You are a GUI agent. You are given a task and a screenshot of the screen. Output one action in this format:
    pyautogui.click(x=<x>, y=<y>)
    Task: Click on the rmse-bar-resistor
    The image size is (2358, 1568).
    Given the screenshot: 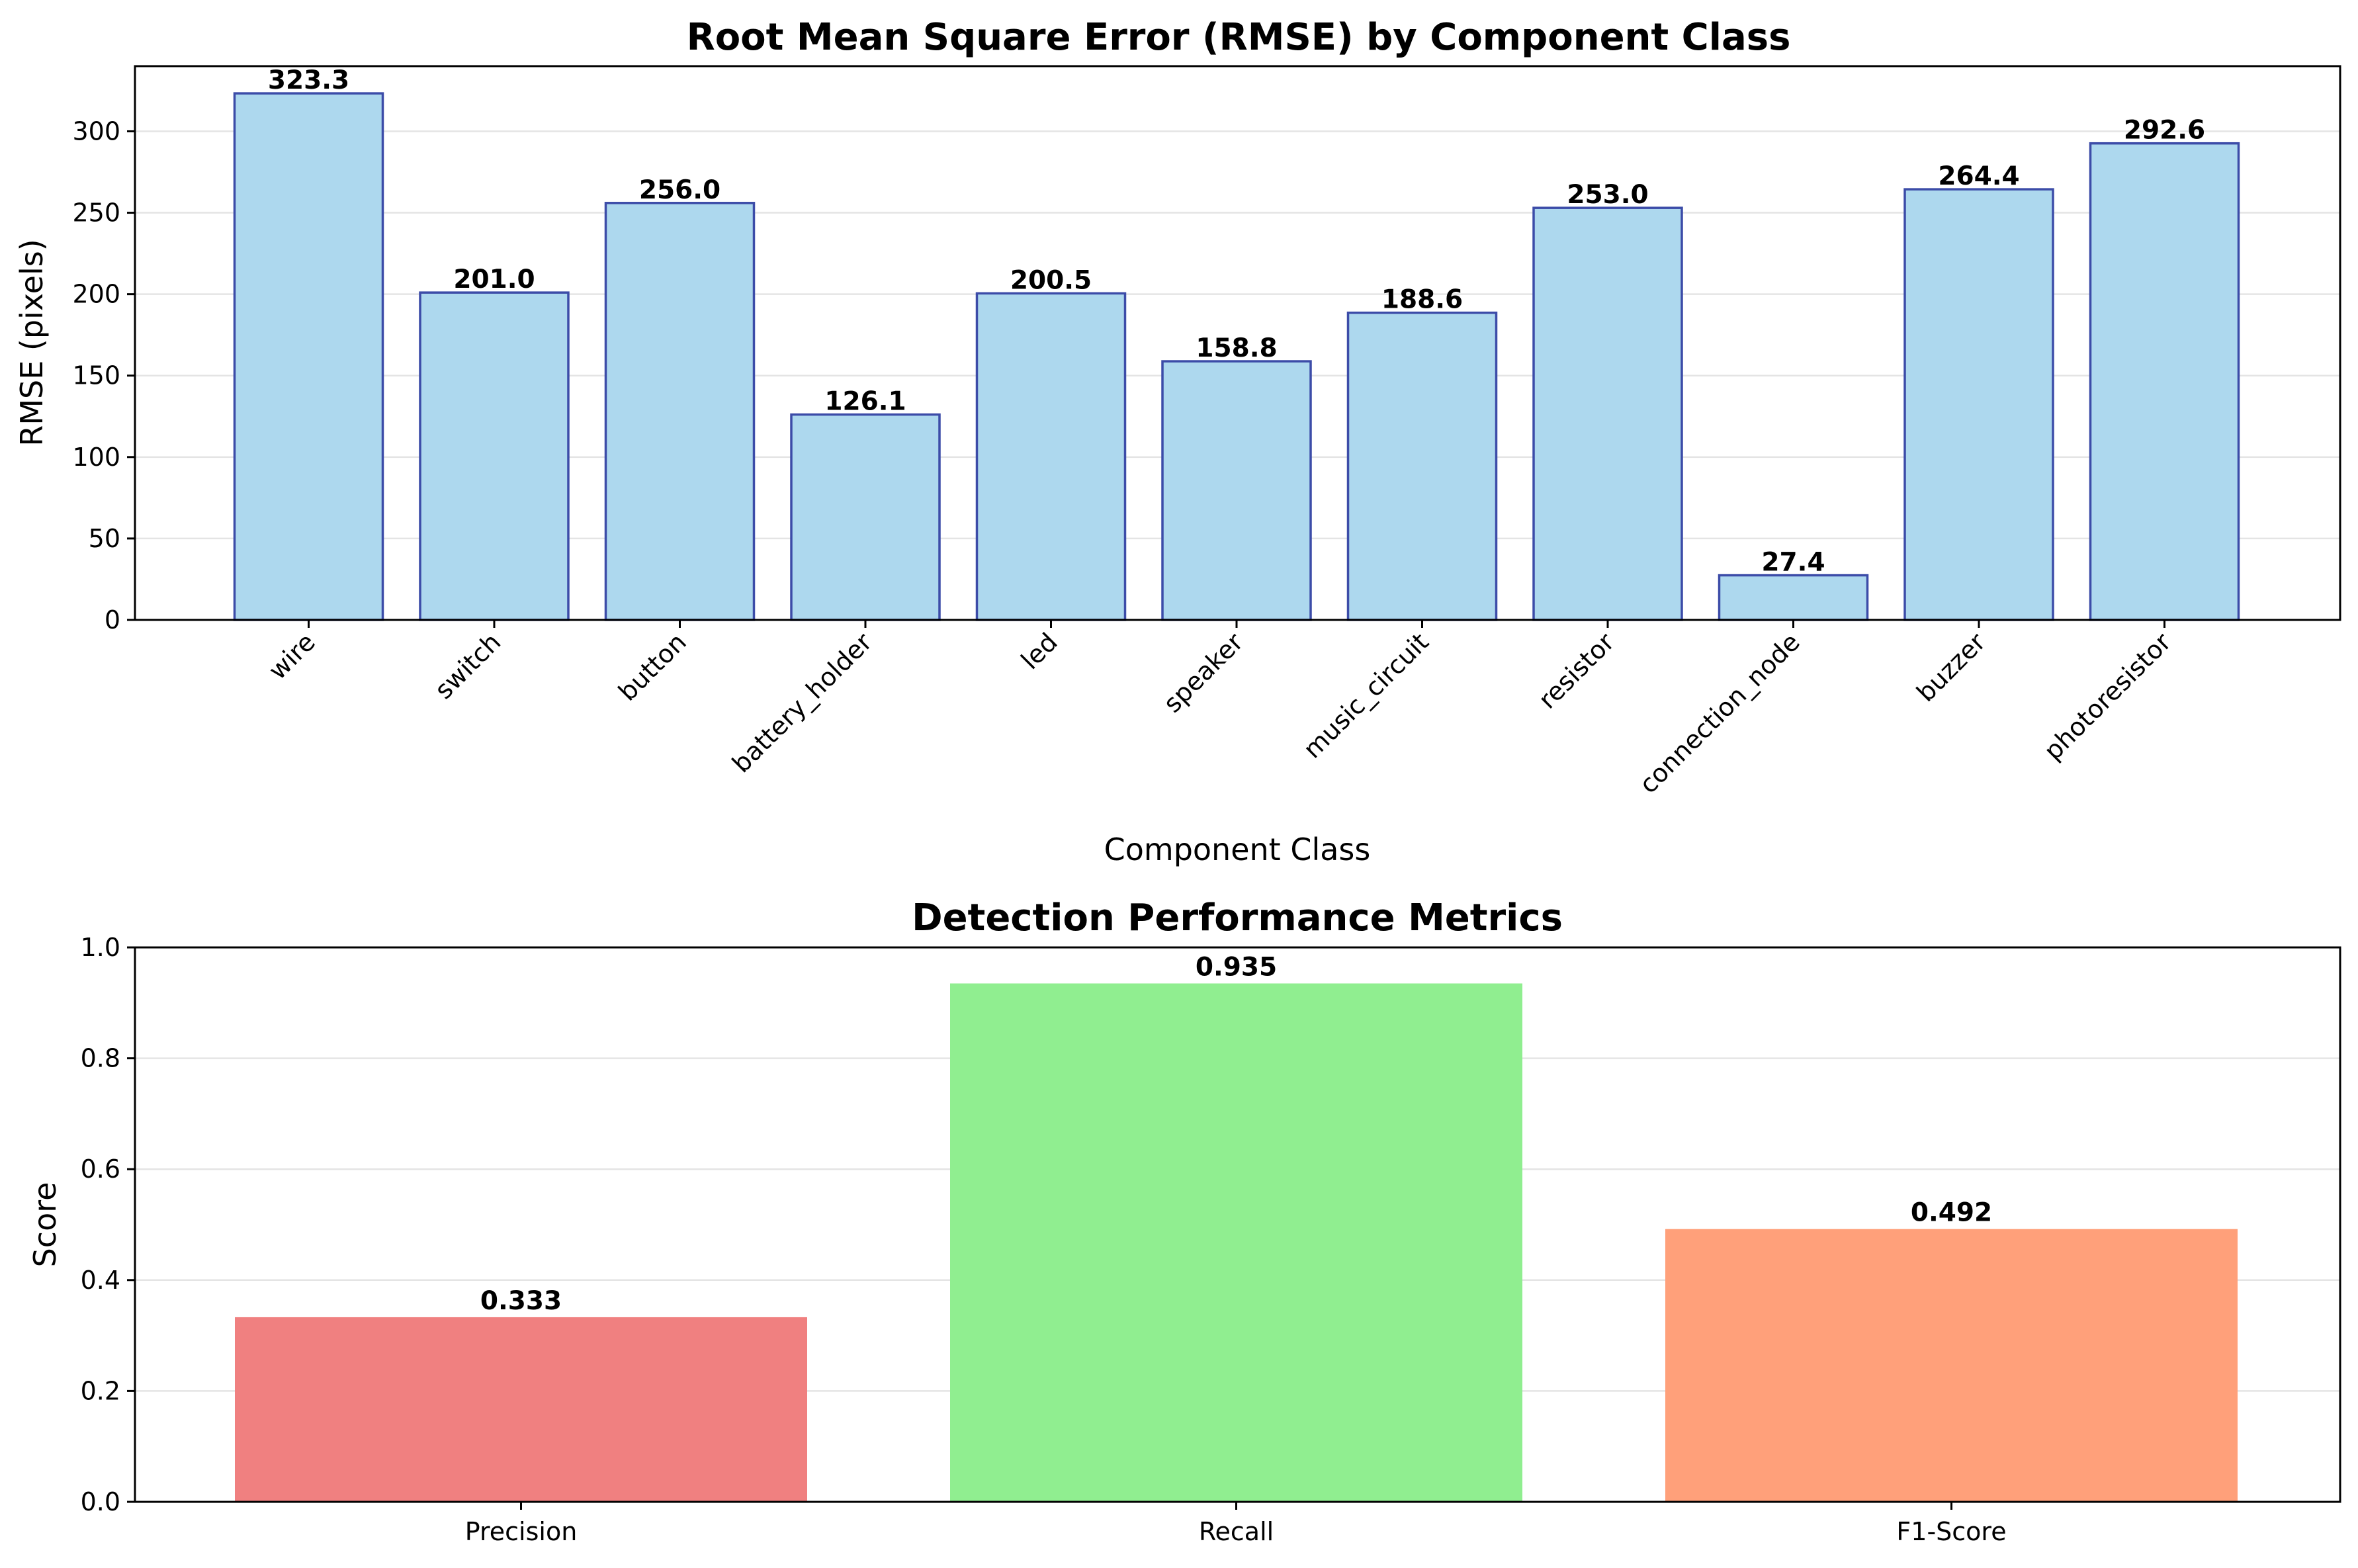 What is the action you would take?
    pyautogui.click(x=1608, y=414)
    